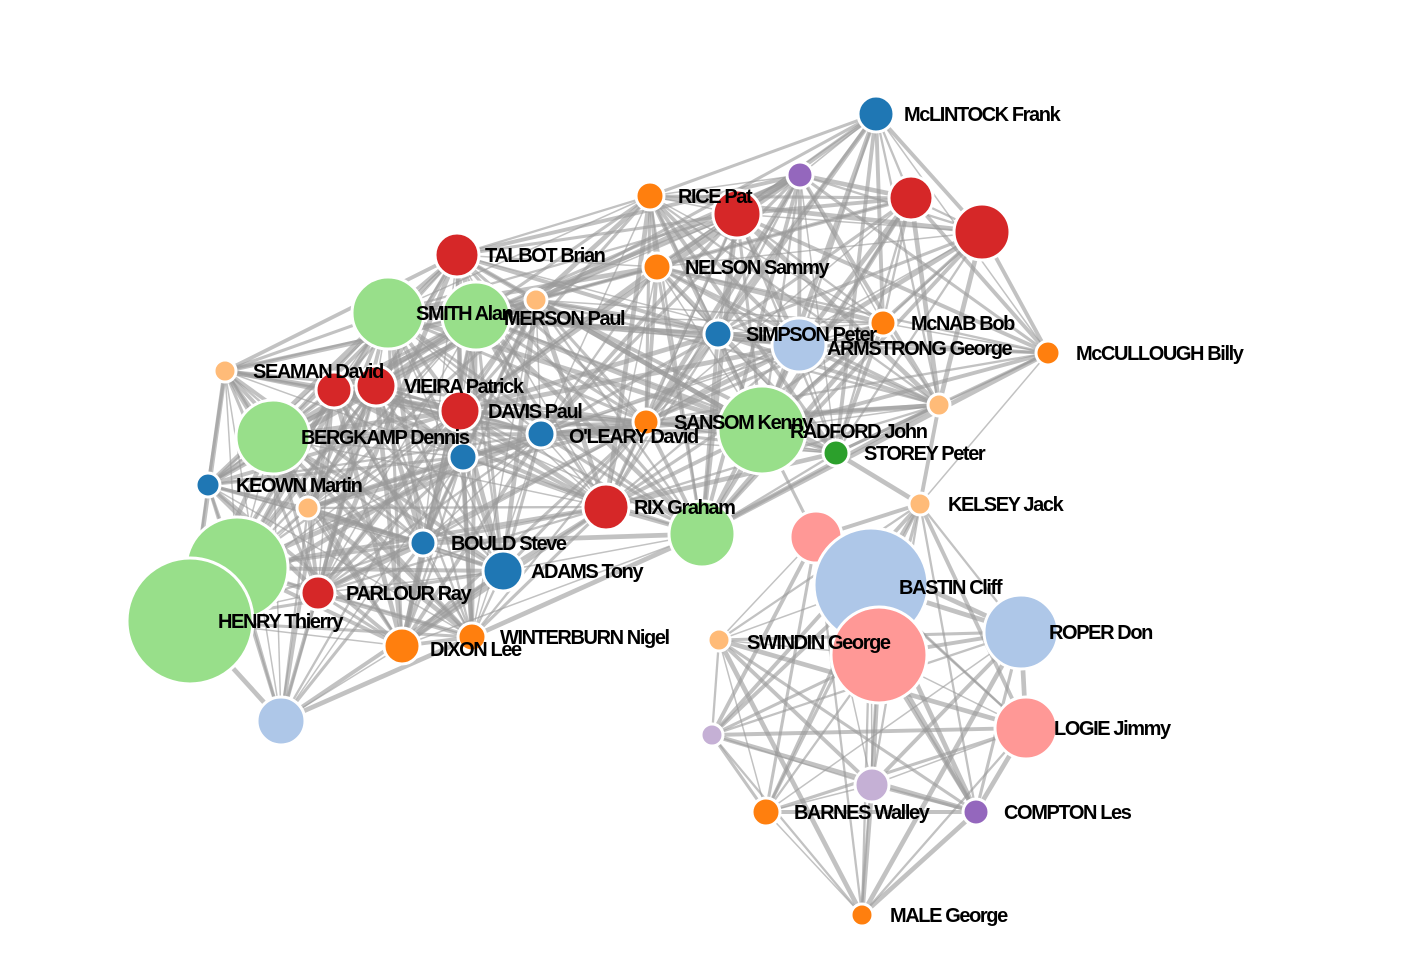  I want to click on node-davis, so click(460, 411).